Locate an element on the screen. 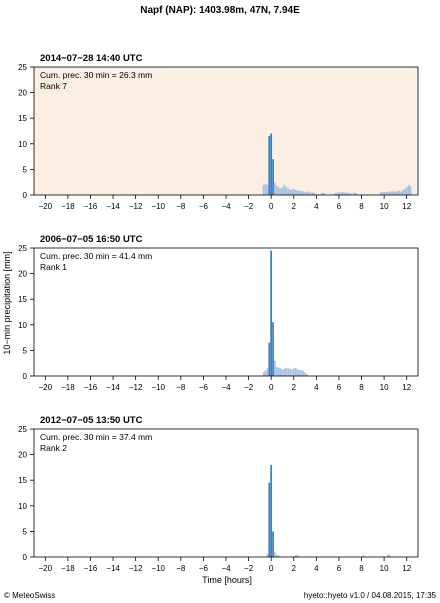  x-axis-label: Time [hours] is located at coordinates (227, 580).